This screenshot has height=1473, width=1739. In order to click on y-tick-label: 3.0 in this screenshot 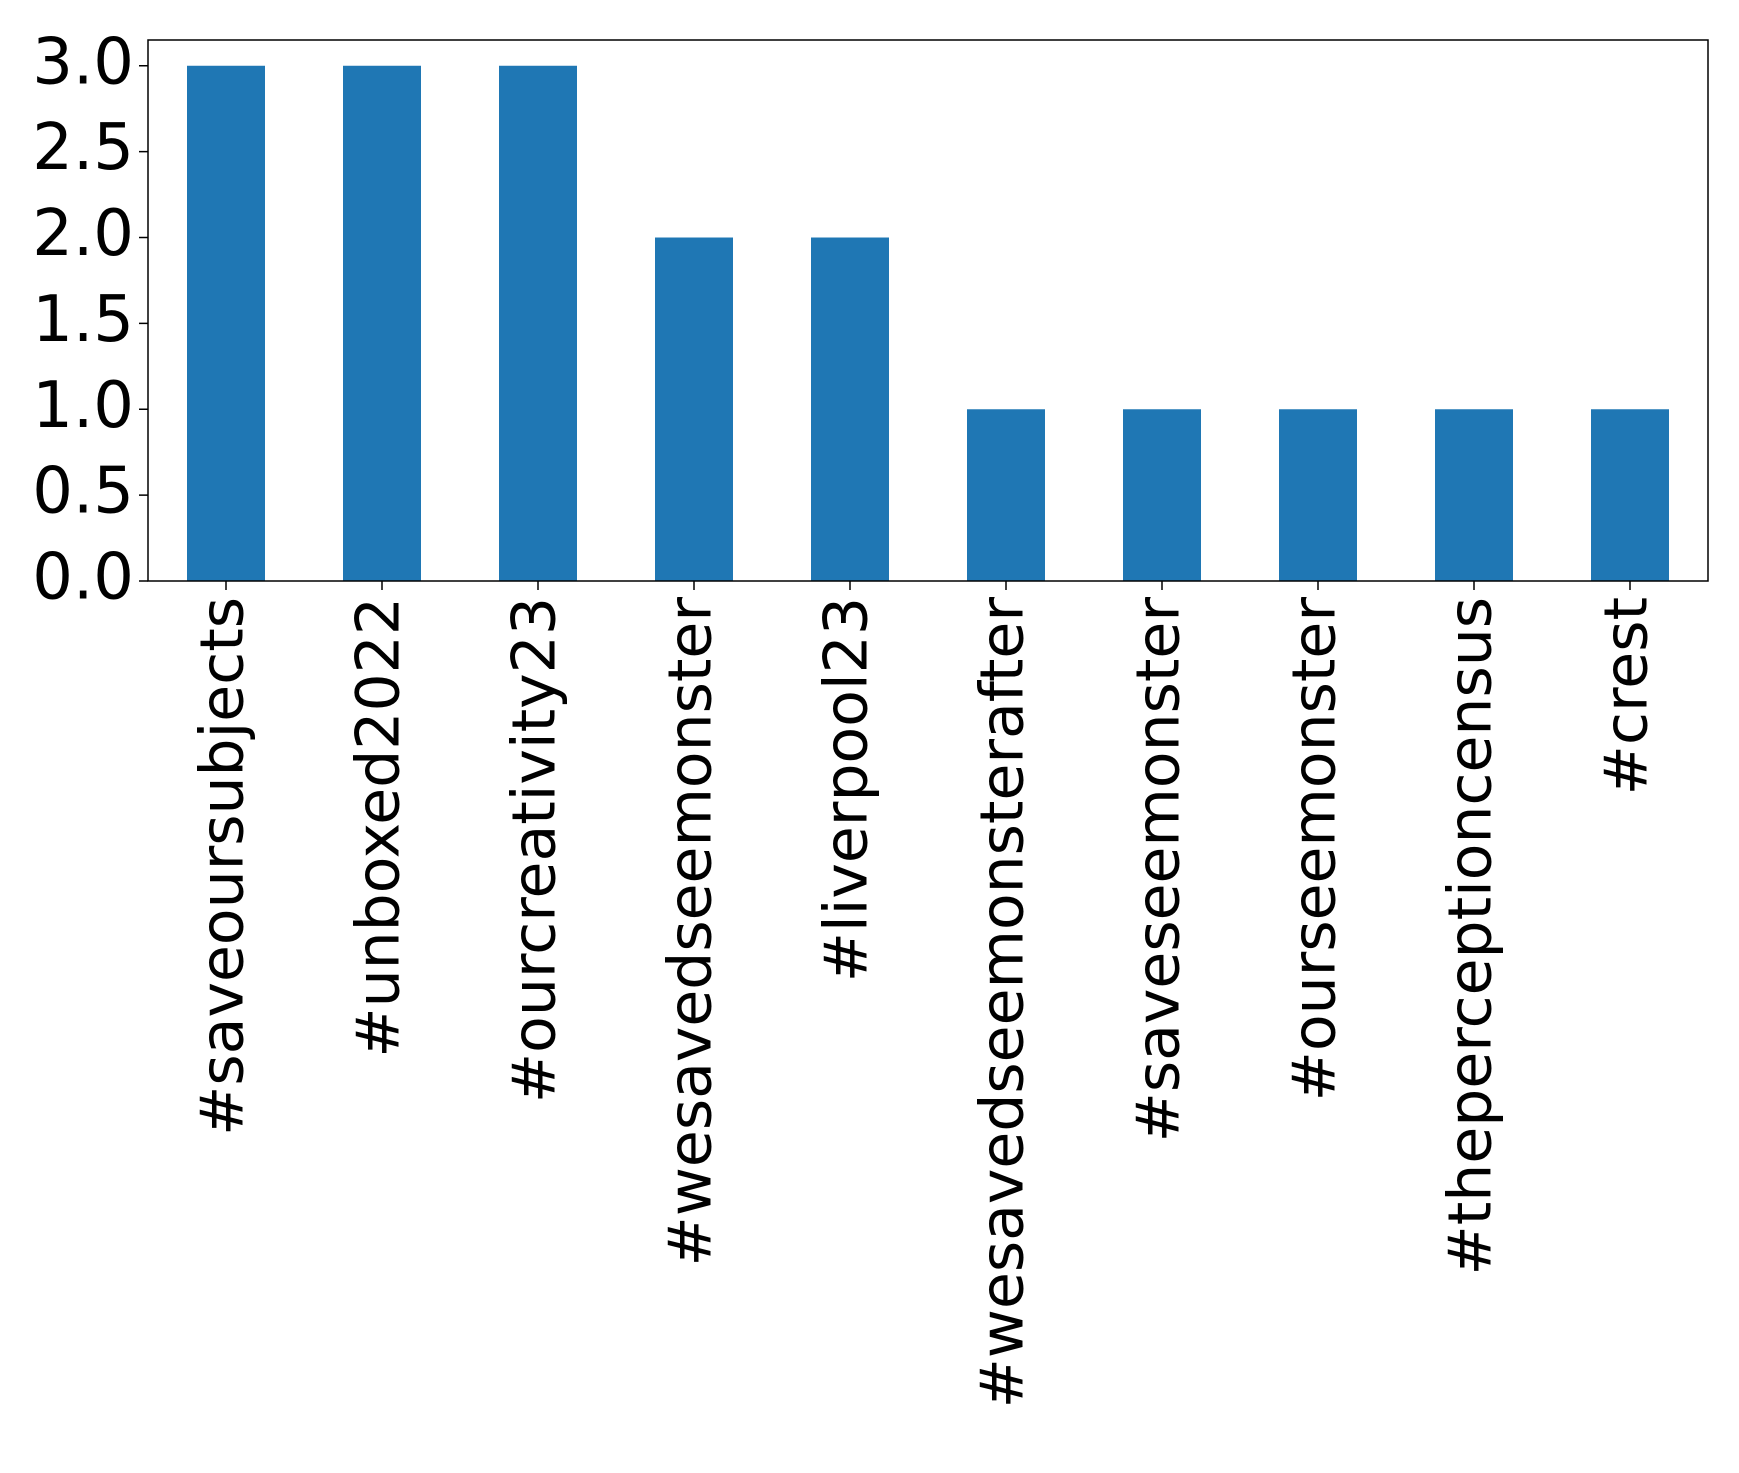, I will do `click(83, 62)`.